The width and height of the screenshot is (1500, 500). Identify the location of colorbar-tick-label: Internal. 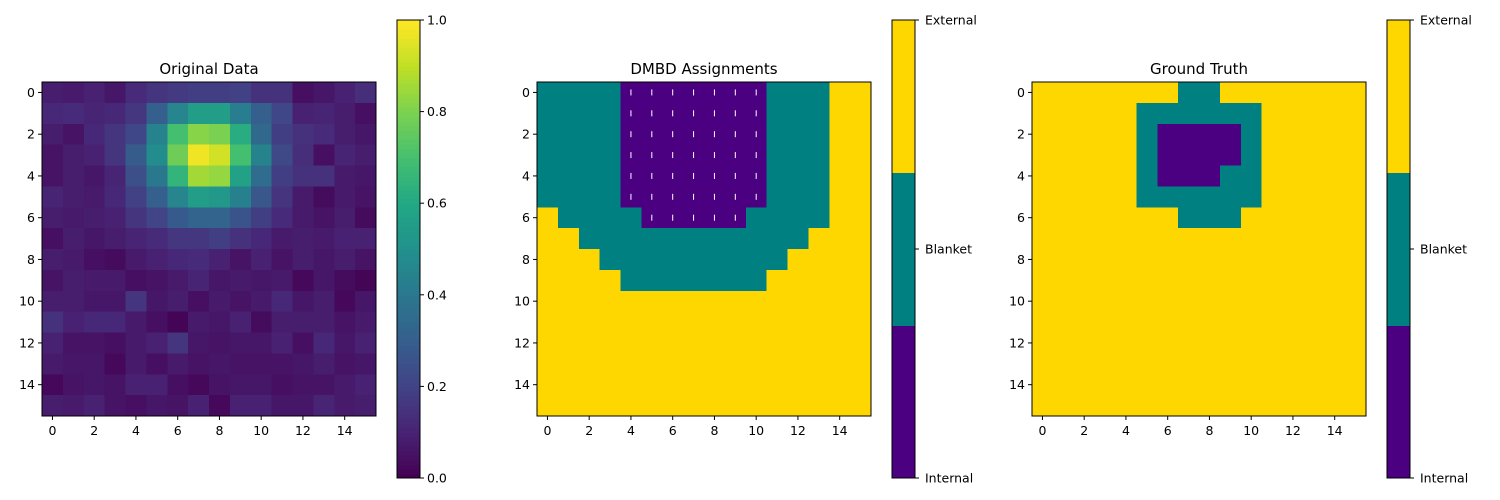
(1444, 478).